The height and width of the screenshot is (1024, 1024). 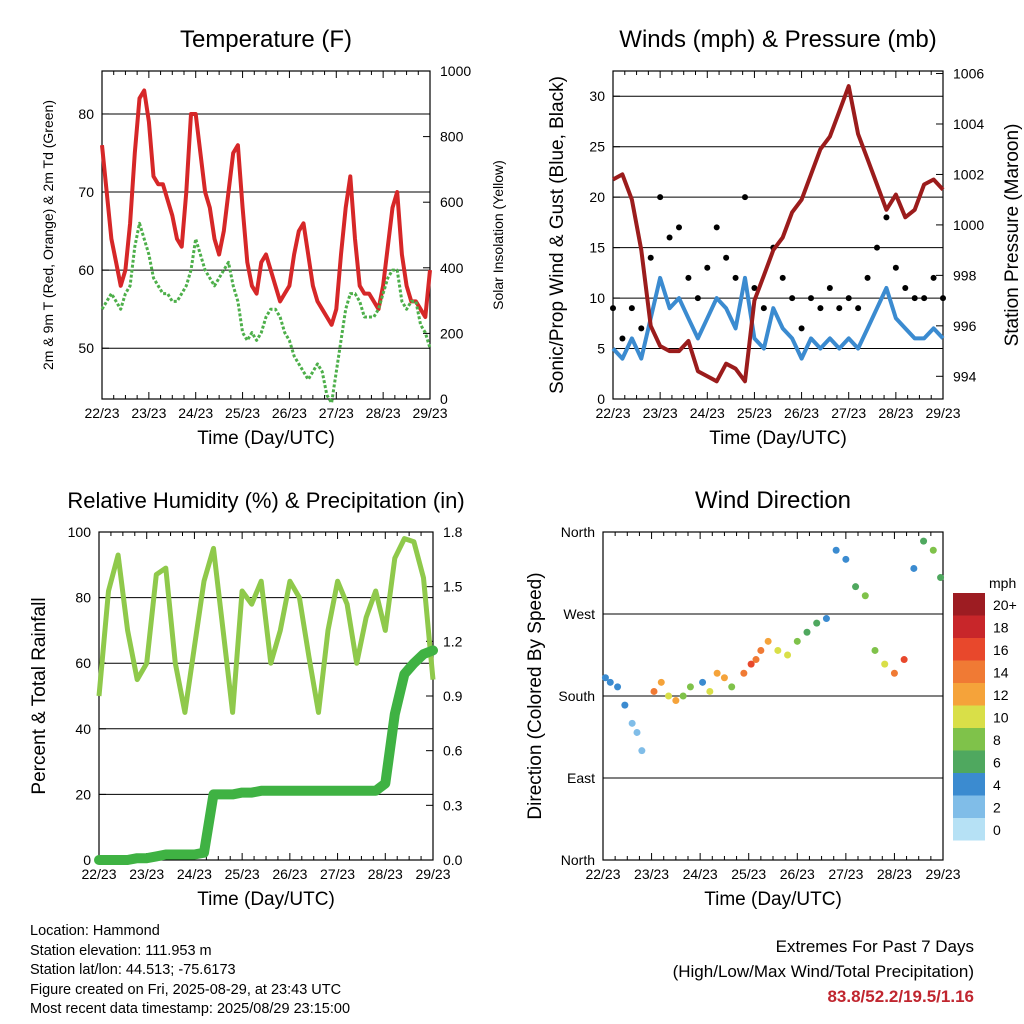 I want to click on right-y-tick-label: 1.5, so click(x=453, y=587).